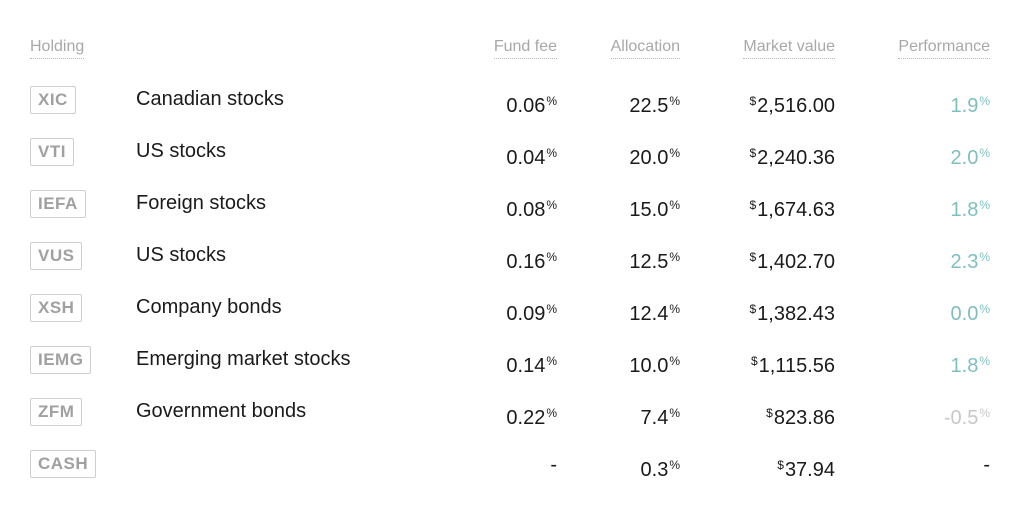 Image resolution: width=1024 pixels, height=507 pixels. I want to click on performance-cell-value: 0.0, so click(964, 314).